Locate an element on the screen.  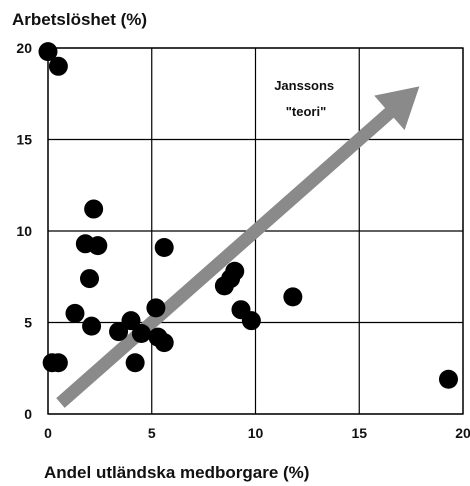
y-tick-label: 5 is located at coordinates (28, 323).